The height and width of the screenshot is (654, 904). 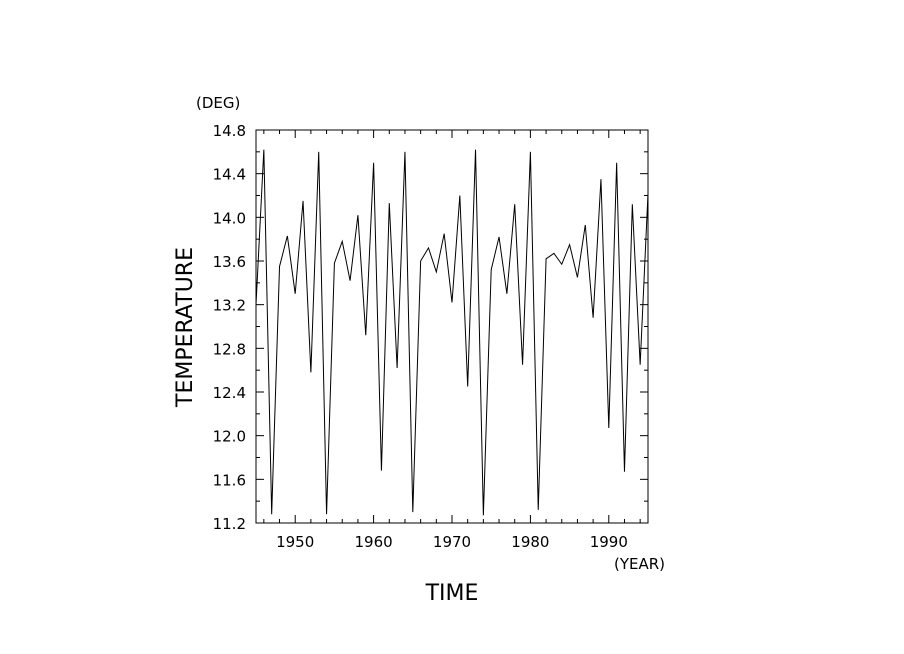 I want to click on x-tick-labels: 1950 1960 1970 1980 1990, so click(x=452, y=542).